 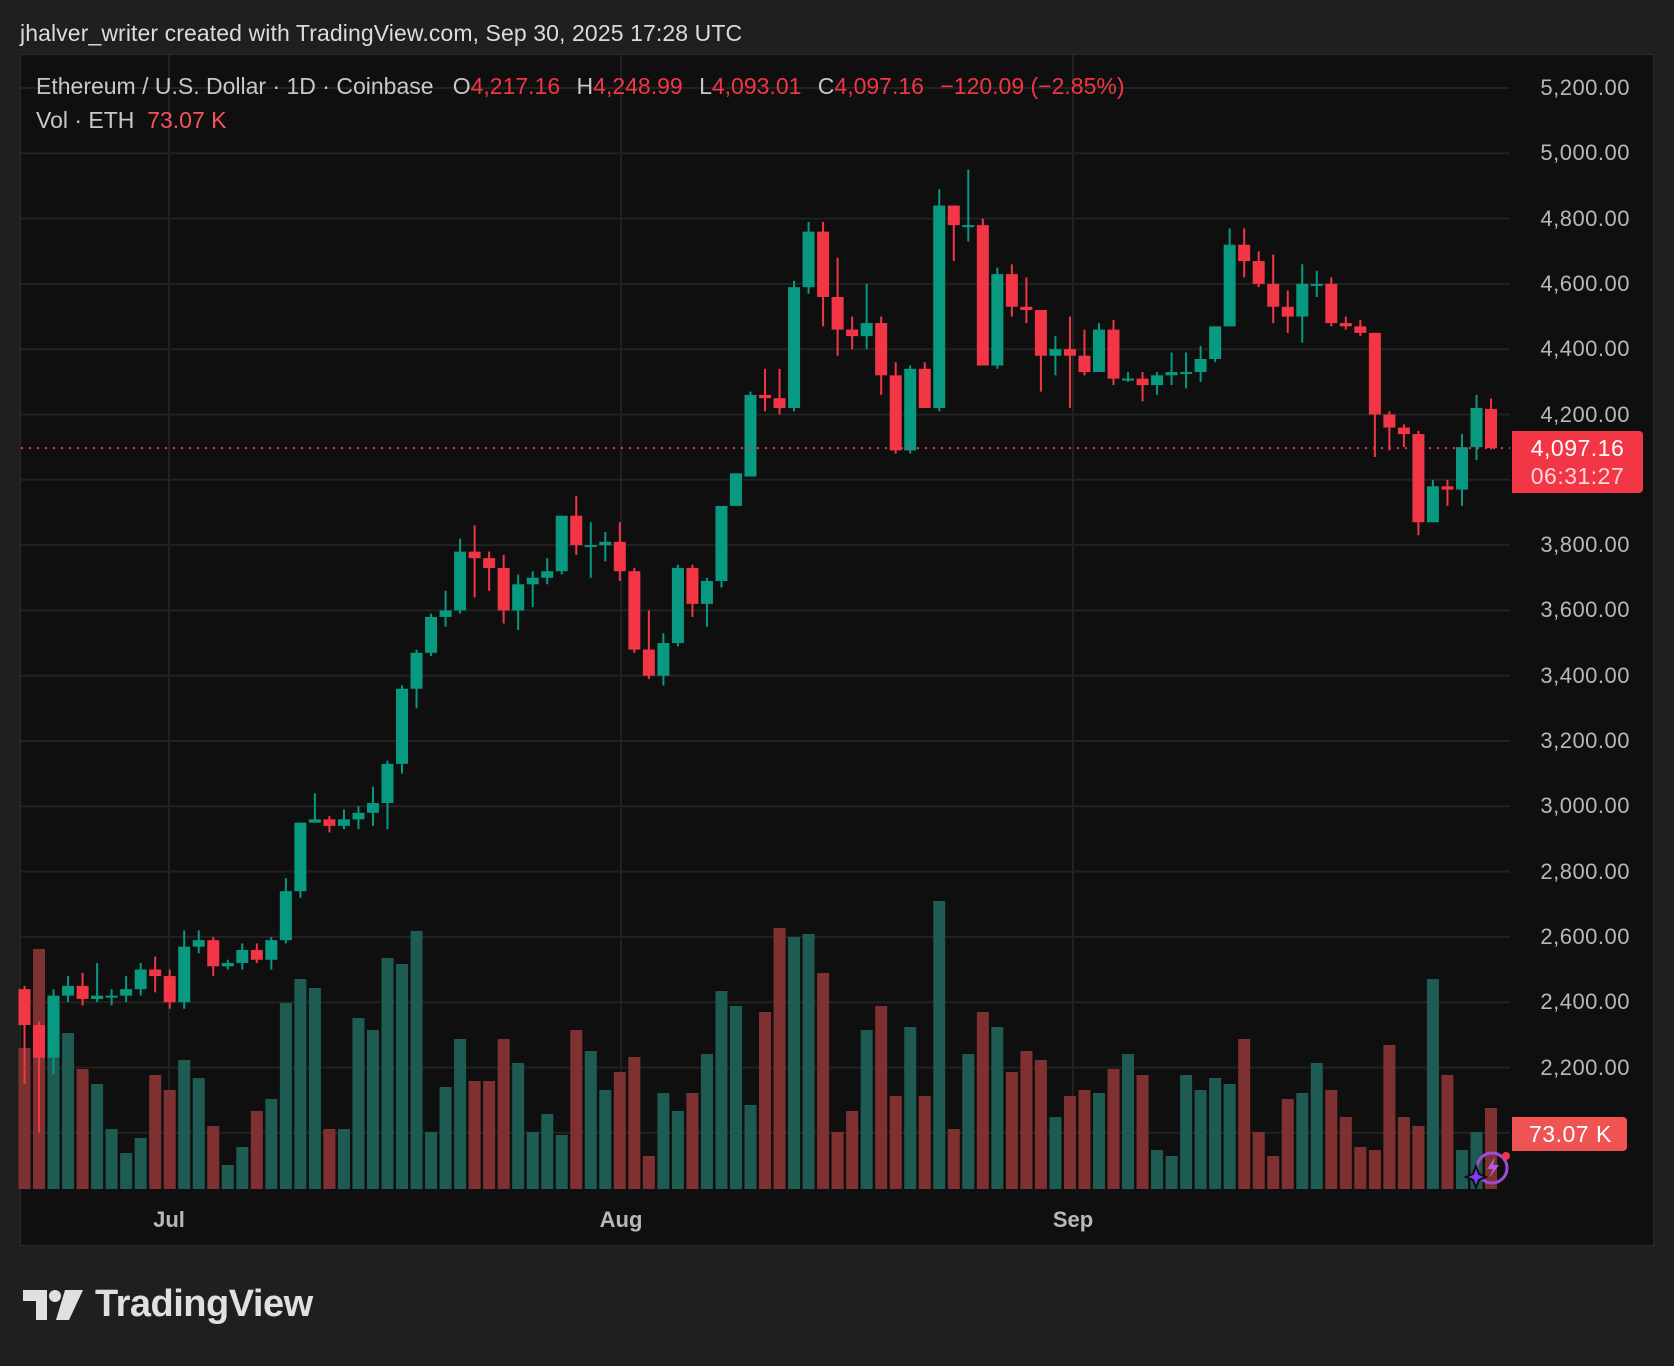 I want to click on price-axis-label: 4,800.00, so click(x=1585, y=218).